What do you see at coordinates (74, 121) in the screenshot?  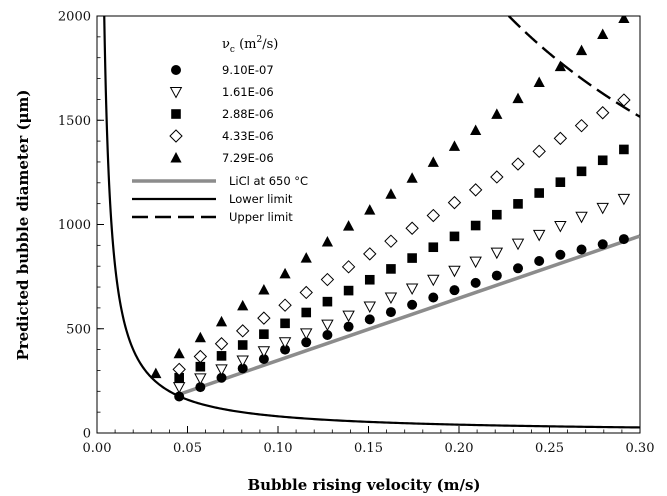 I see `y-tick-label: 1500` at bounding box center [74, 121].